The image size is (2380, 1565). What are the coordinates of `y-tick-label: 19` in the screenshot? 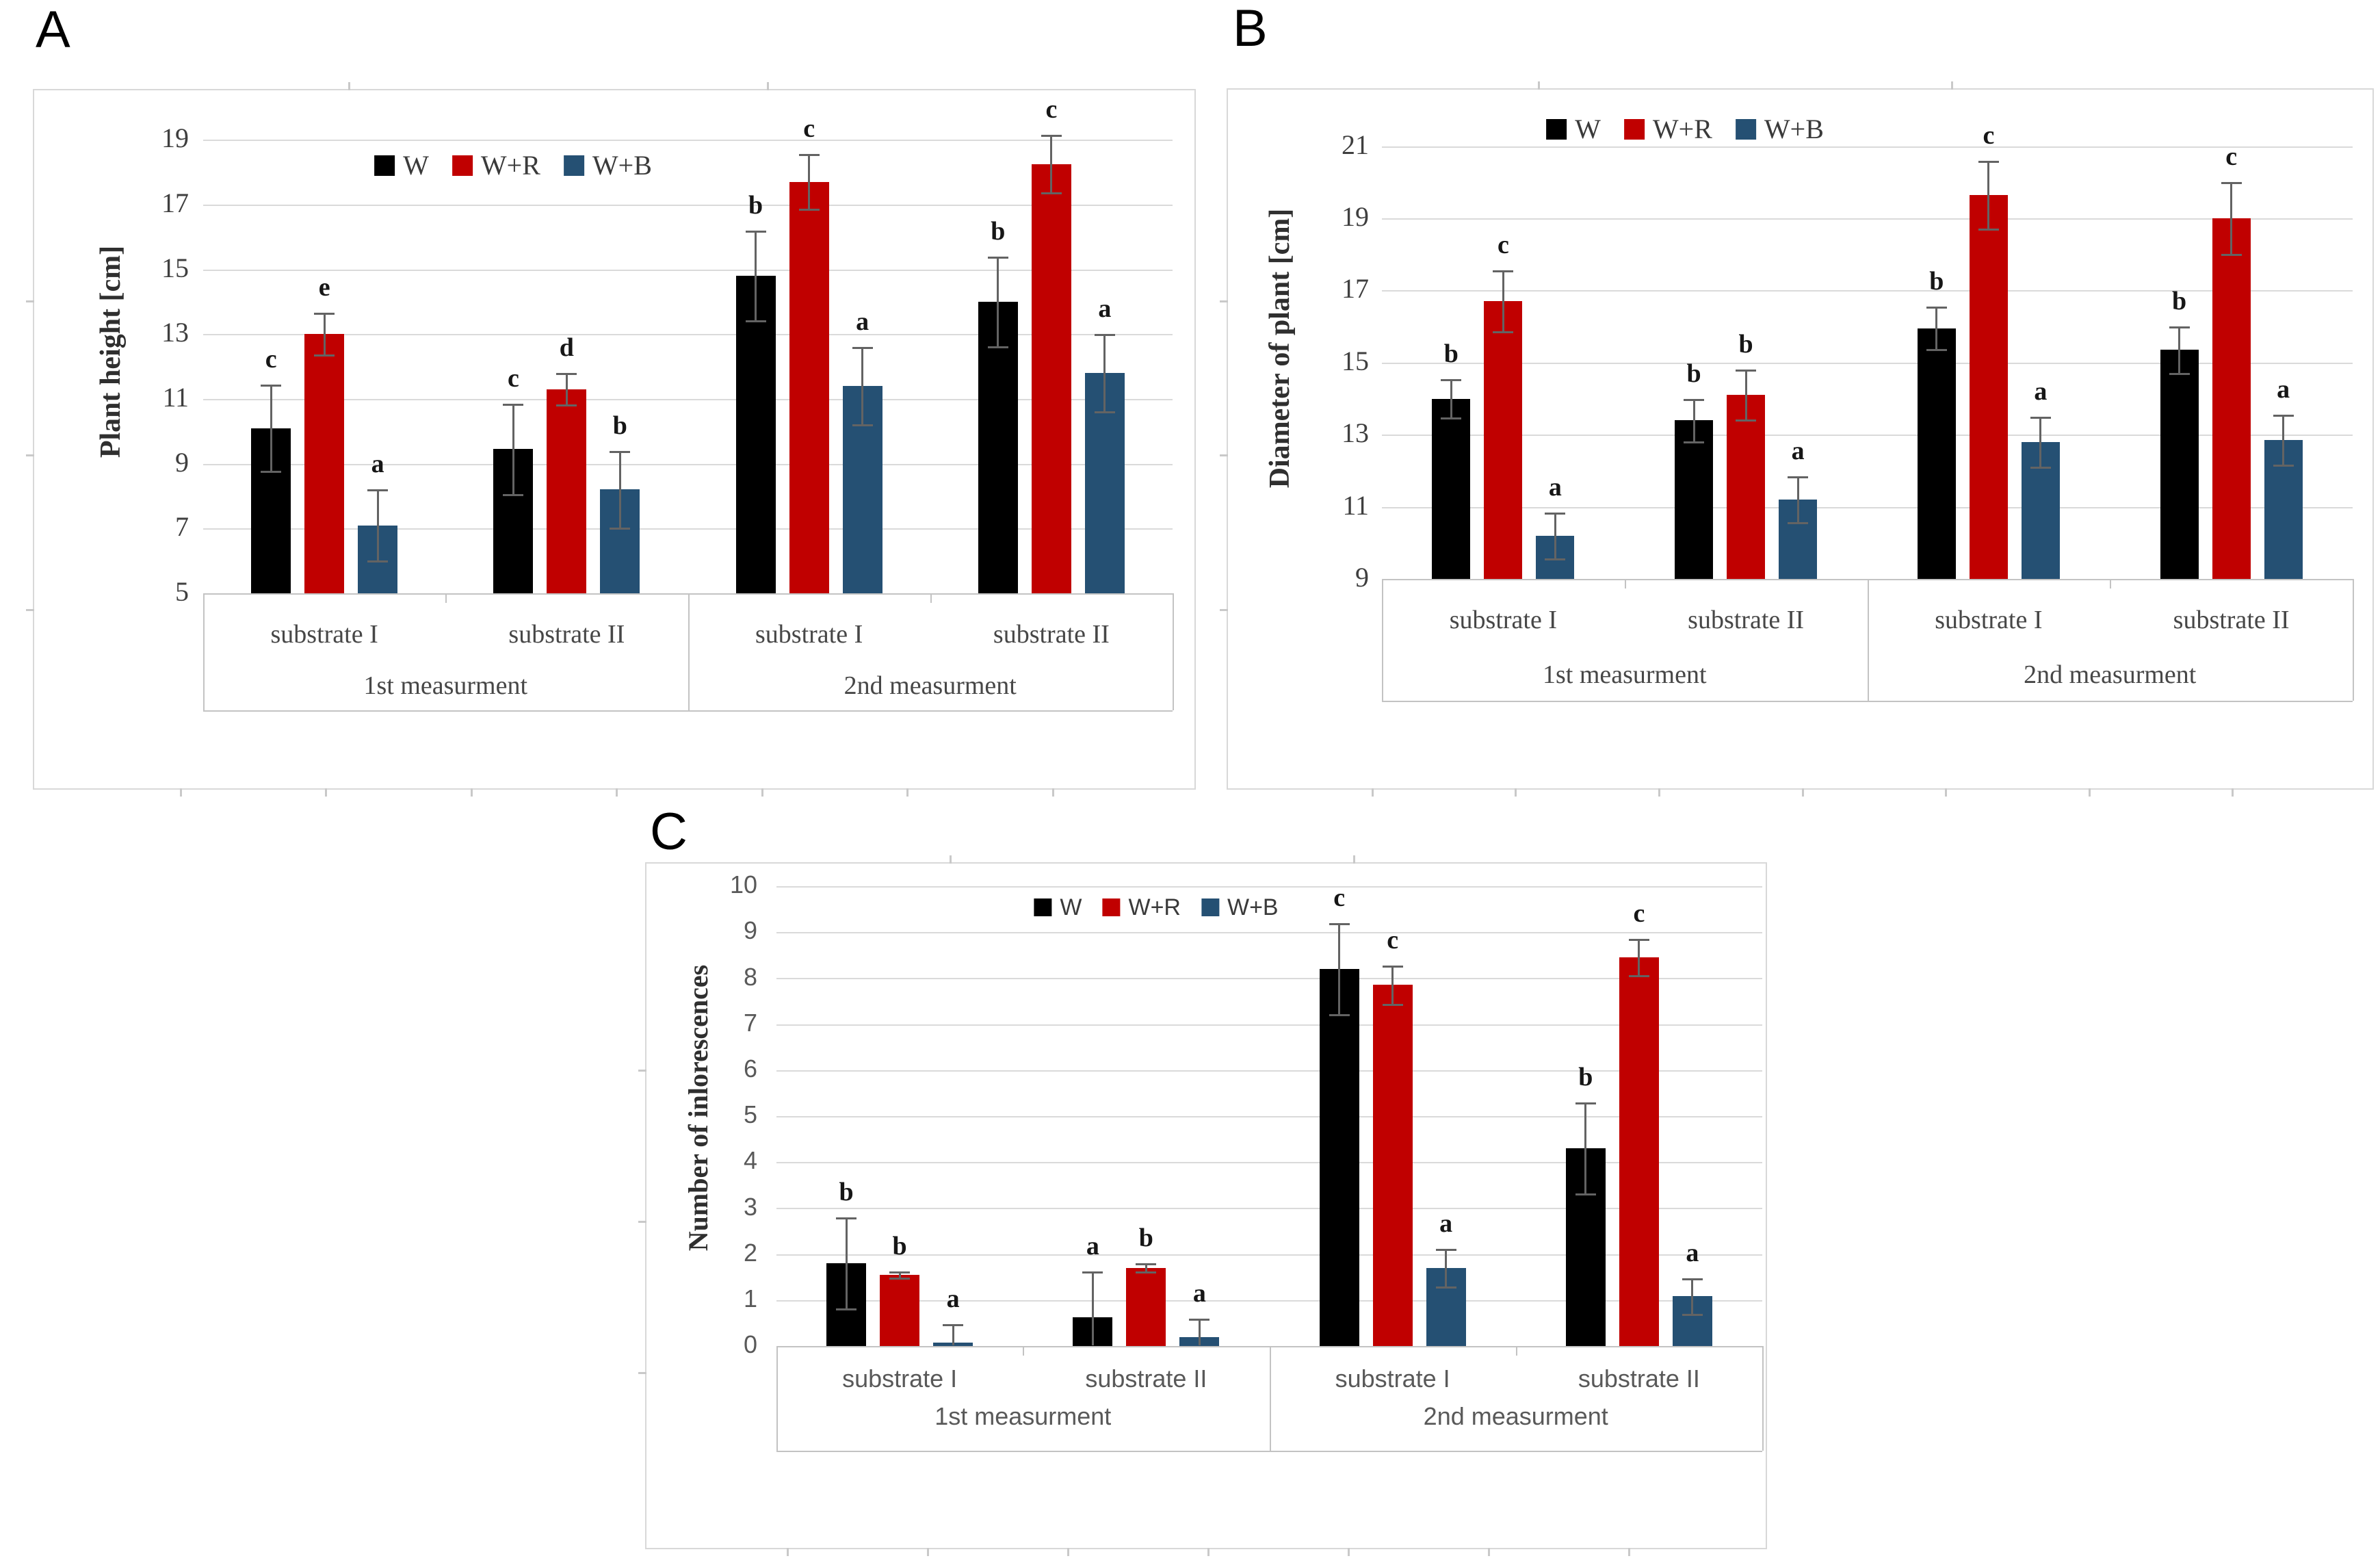 It's located at (175, 138).